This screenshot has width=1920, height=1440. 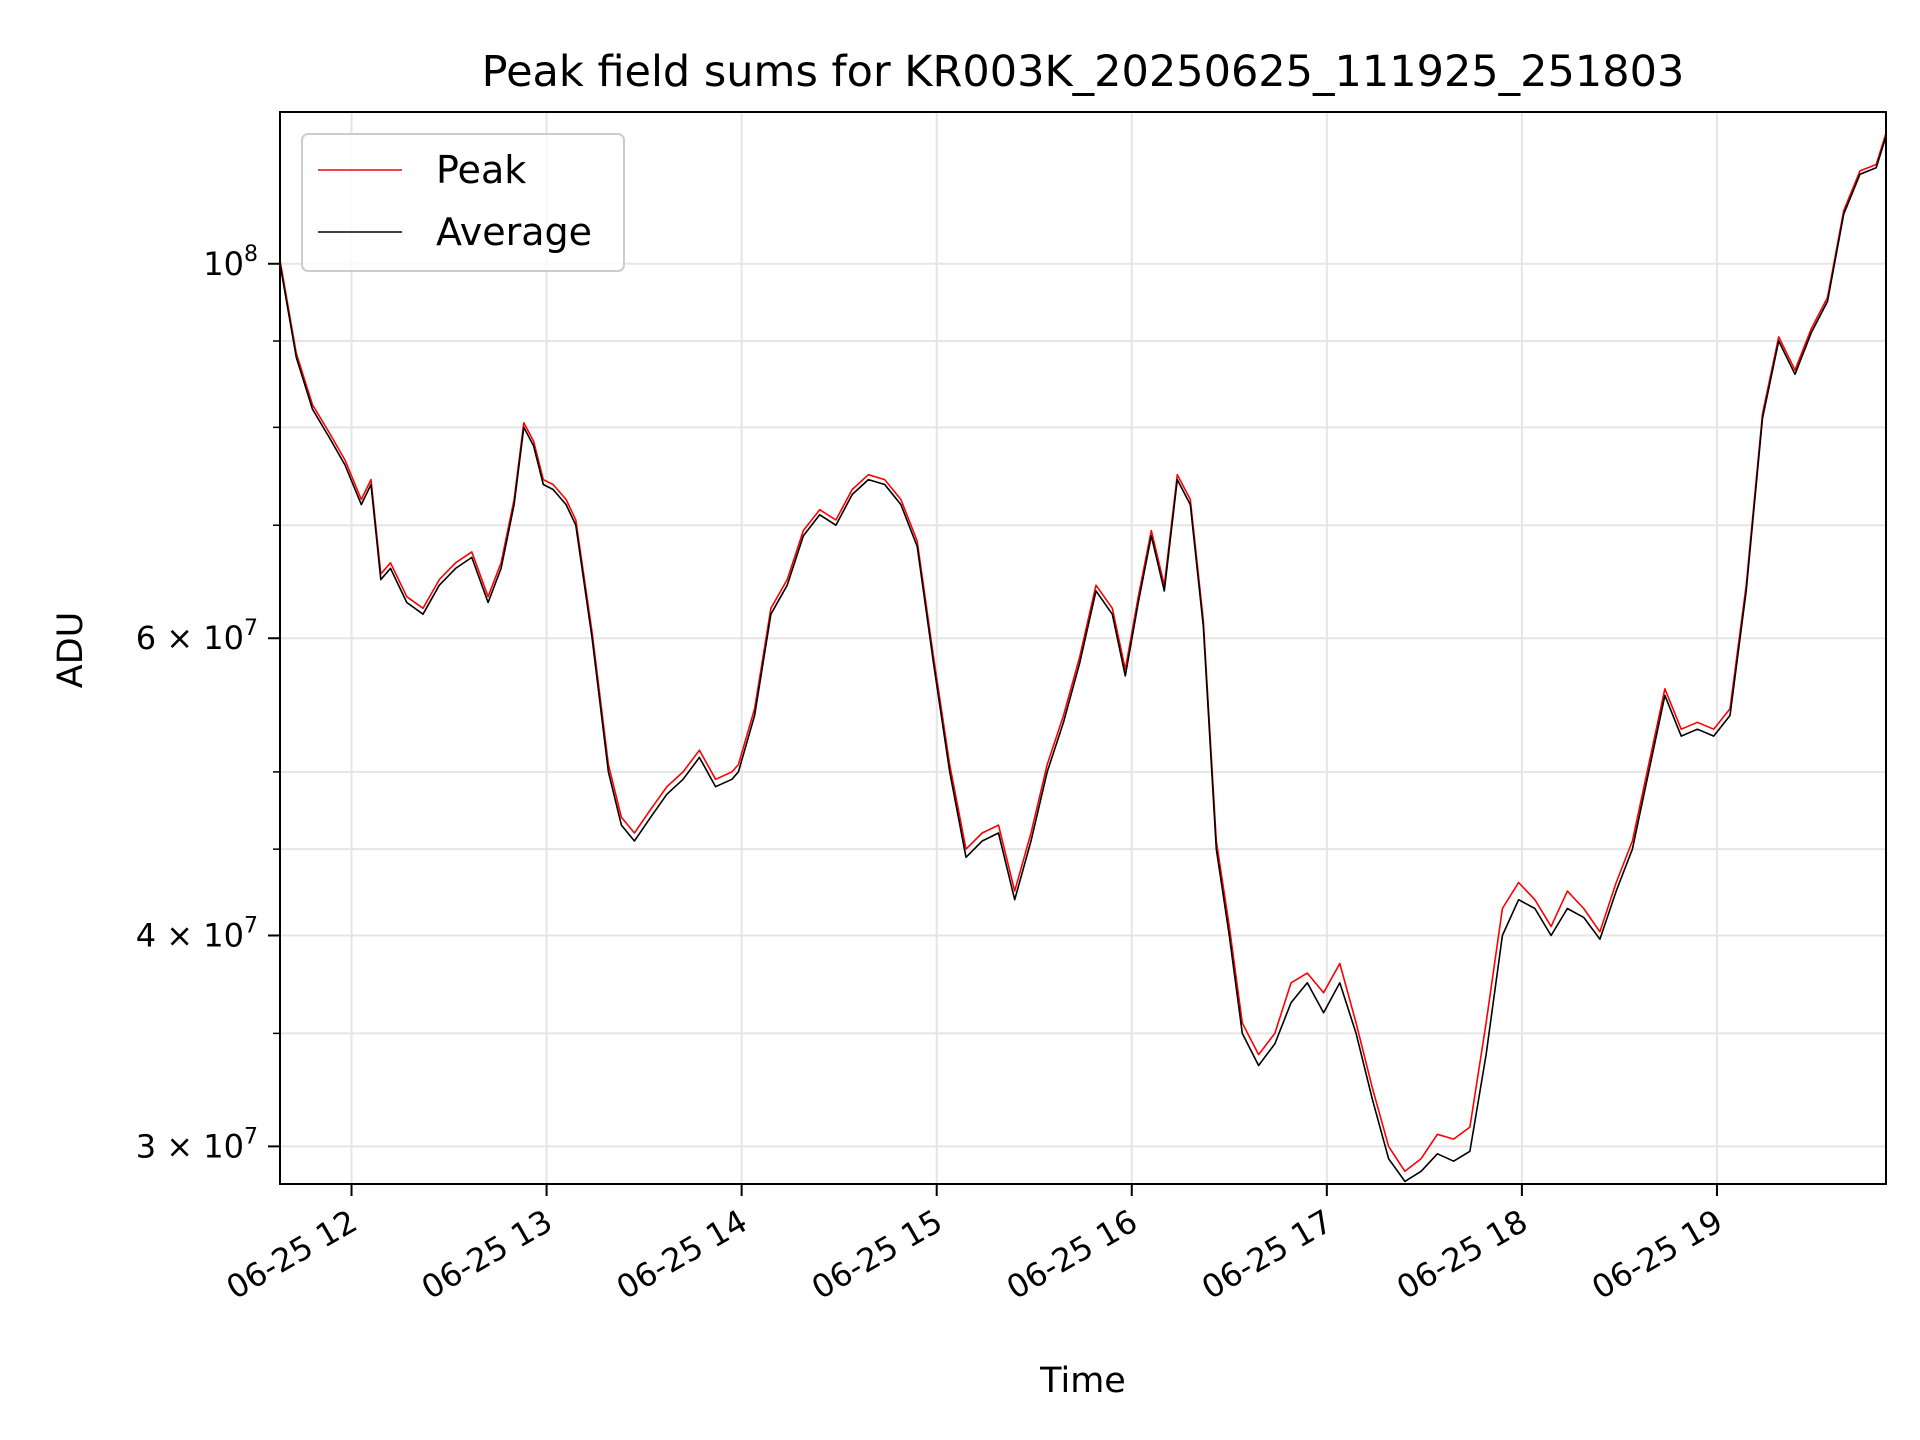 I want to click on y-tick-mantissa: 6 × 10, so click(x=190, y=638).